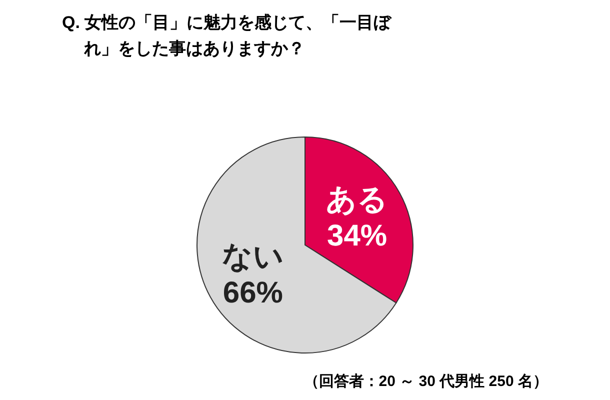 The width and height of the screenshot is (610, 400). Describe the element at coordinates (357, 235) in the screenshot. I see `data-label: 34%` at that location.